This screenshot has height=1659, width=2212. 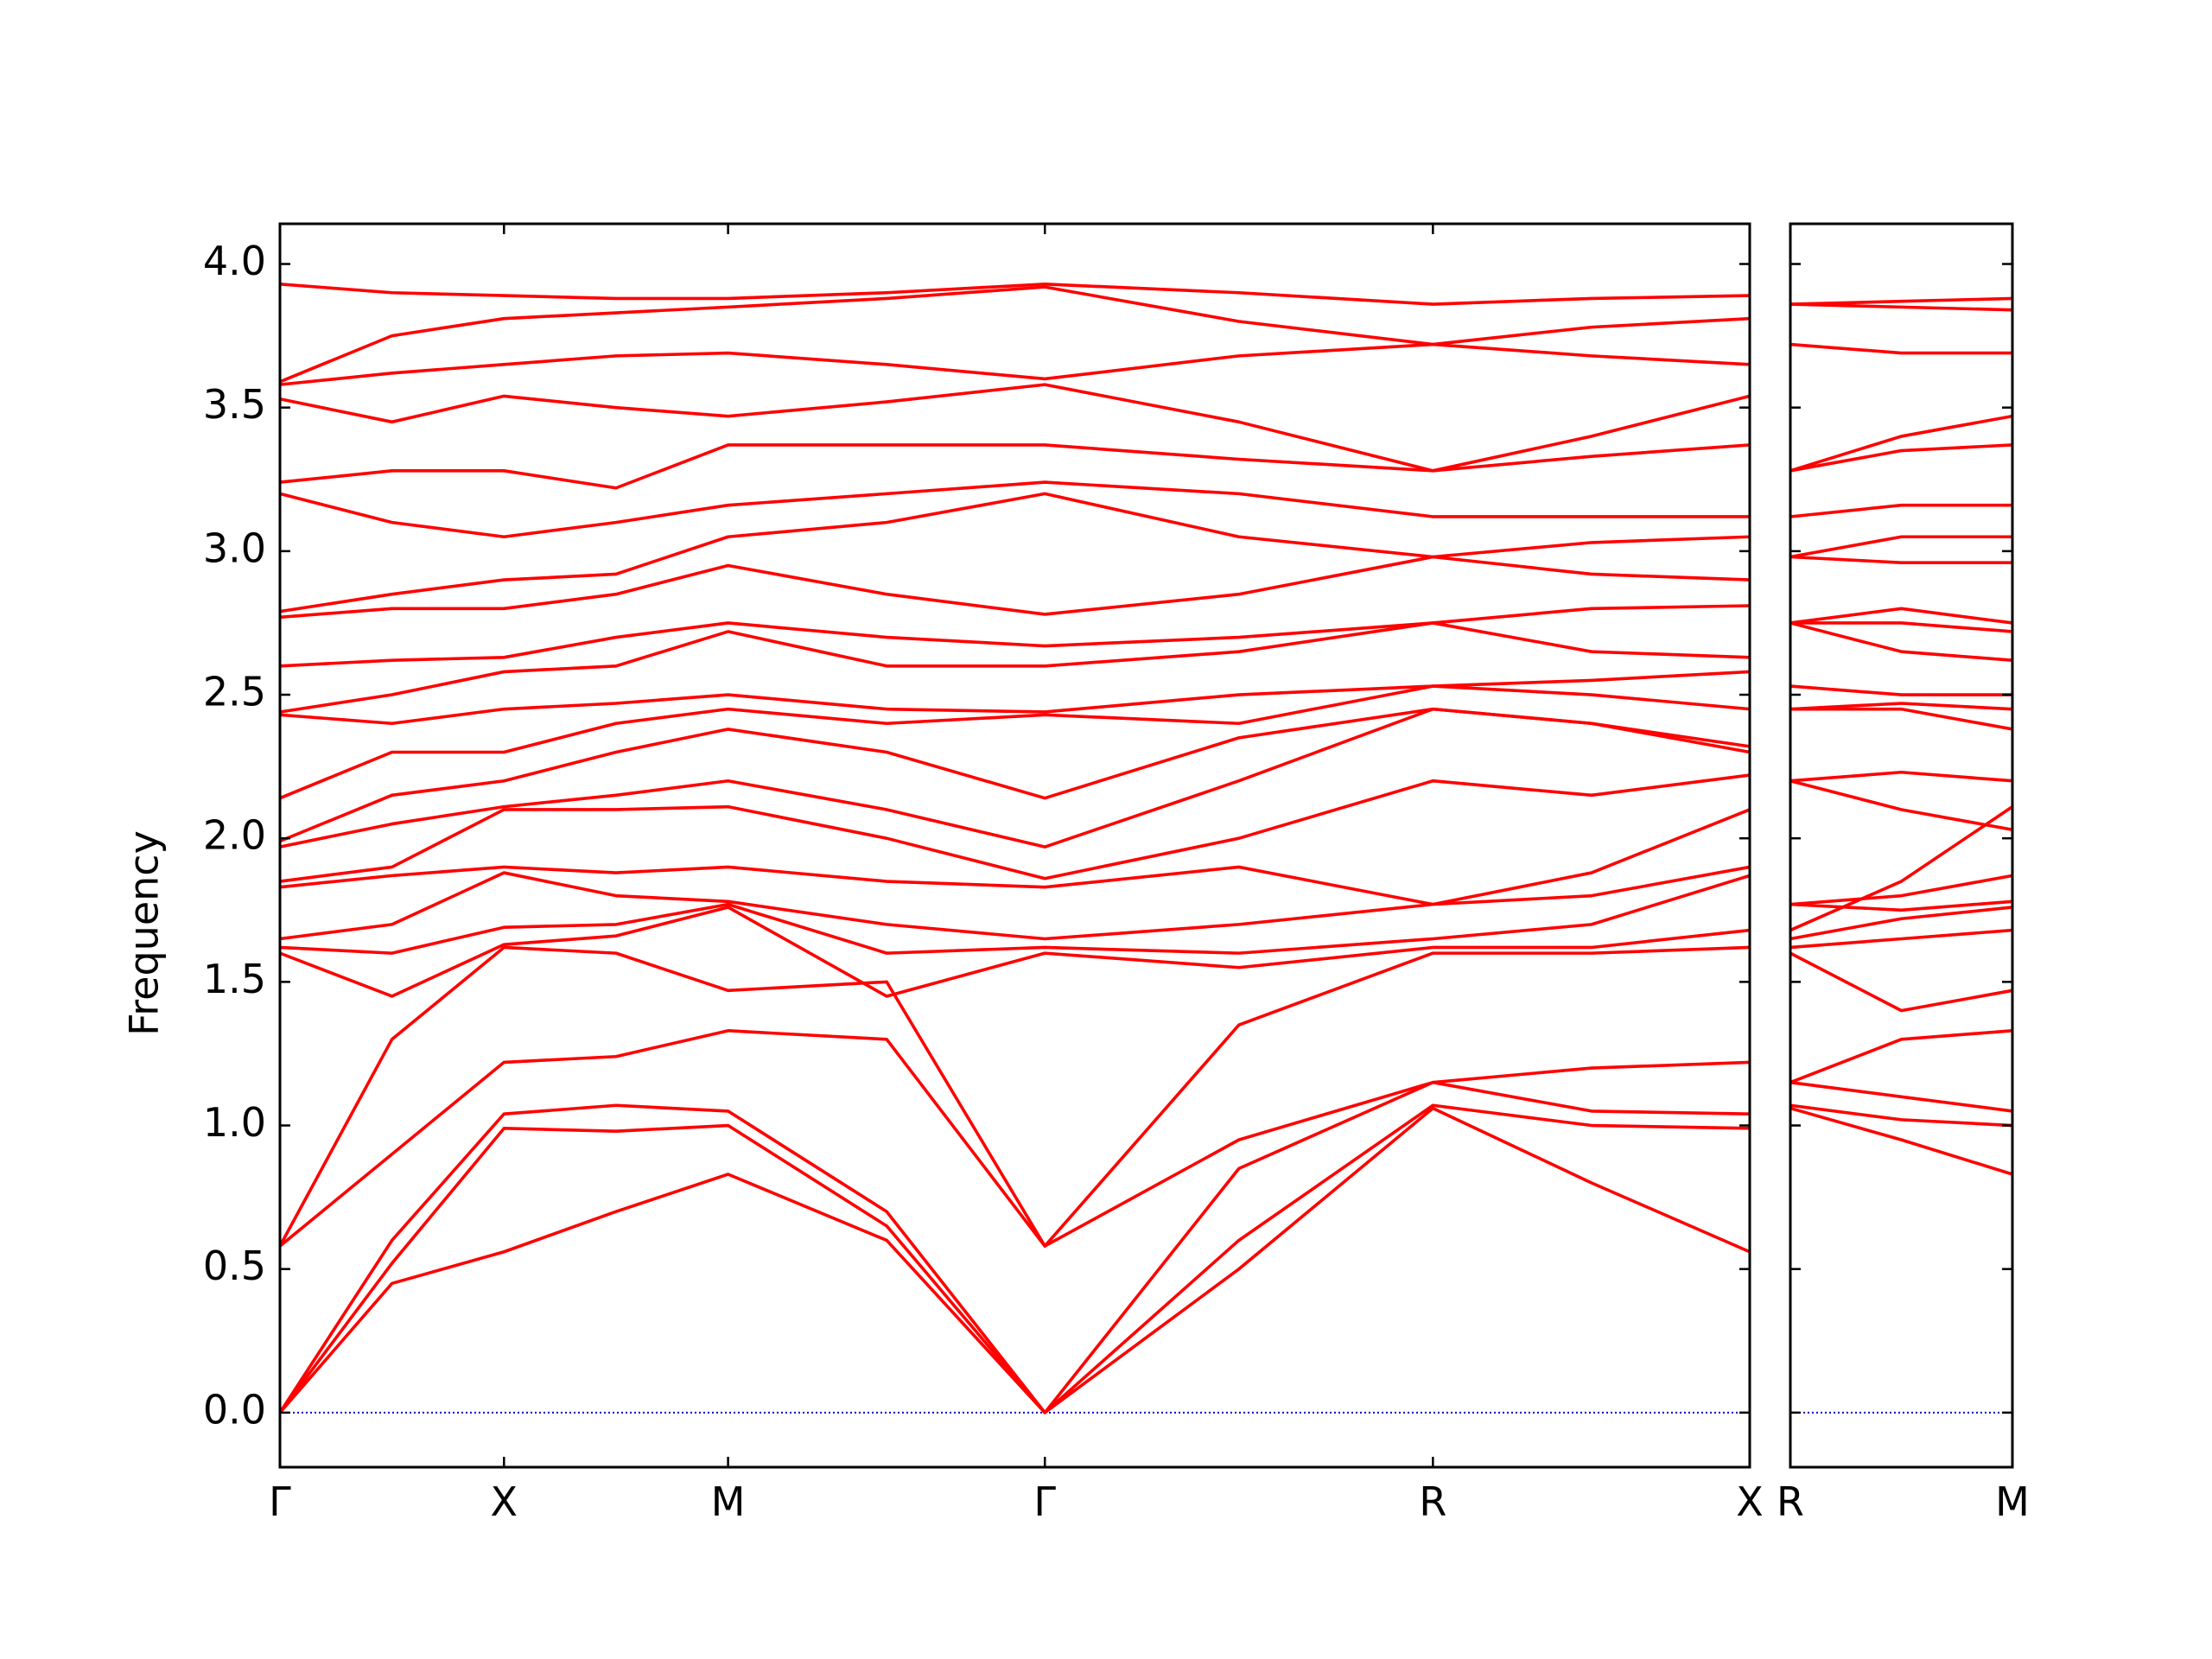 What do you see at coordinates (234, 1409) in the screenshot?
I see `y-tick-label: 0.0` at bounding box center [234, 1409].